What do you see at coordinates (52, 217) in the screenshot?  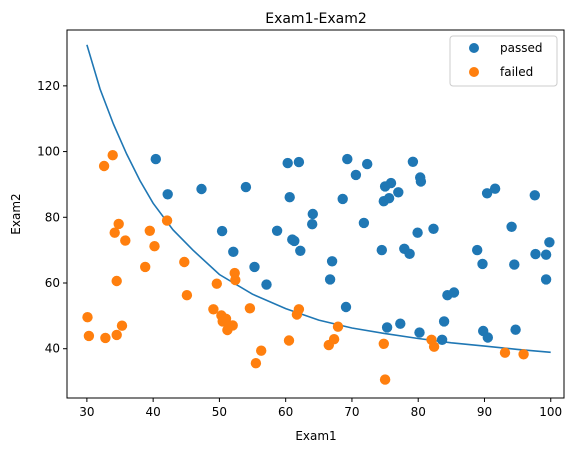 I see `y-tick-label: 80` at bounding box center [52, 217].